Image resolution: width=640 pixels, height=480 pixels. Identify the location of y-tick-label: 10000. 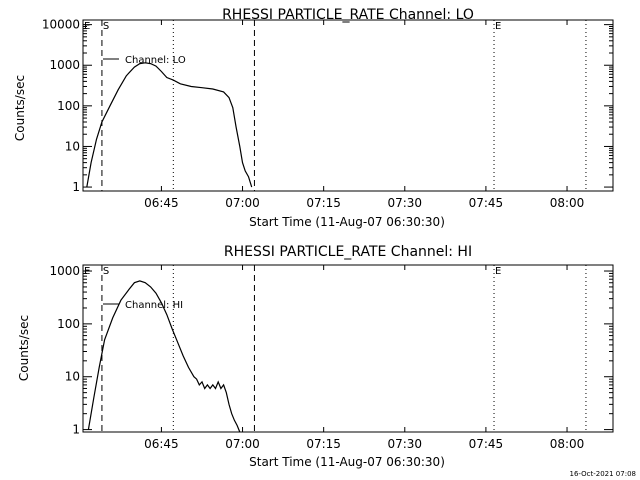
(61, 25).